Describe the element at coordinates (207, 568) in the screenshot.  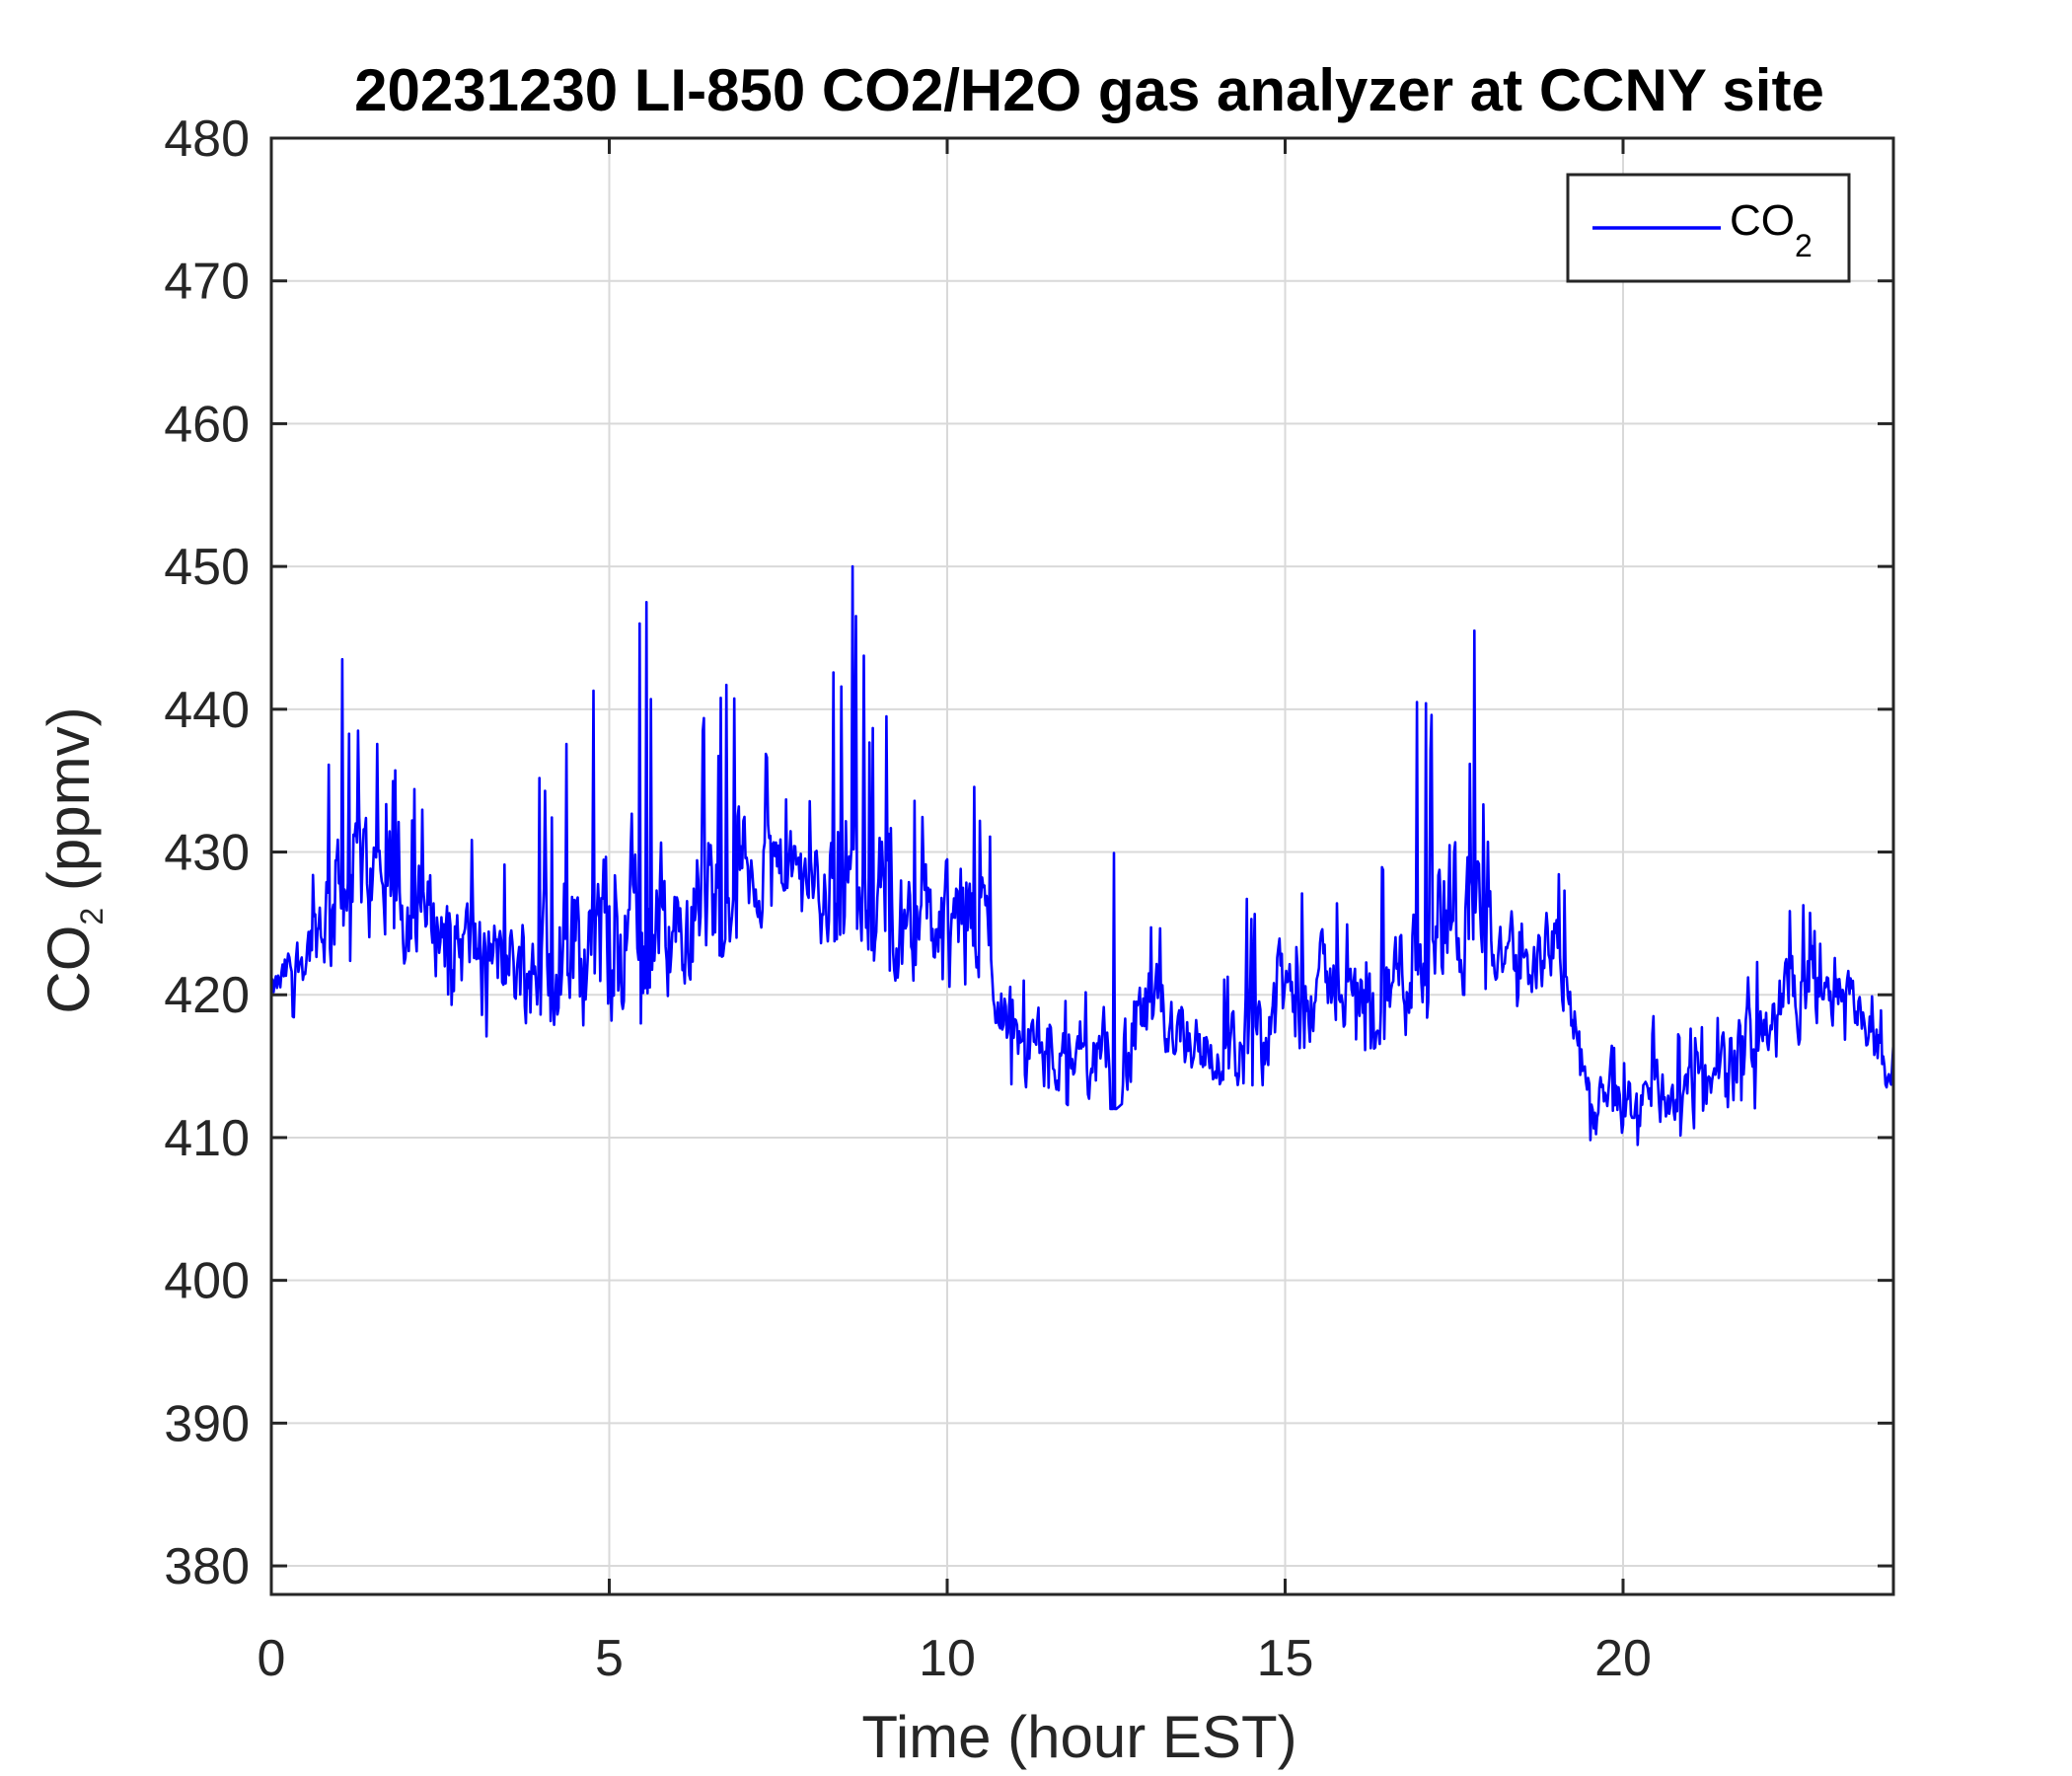
I see `y-tick-label: 450` at that location.